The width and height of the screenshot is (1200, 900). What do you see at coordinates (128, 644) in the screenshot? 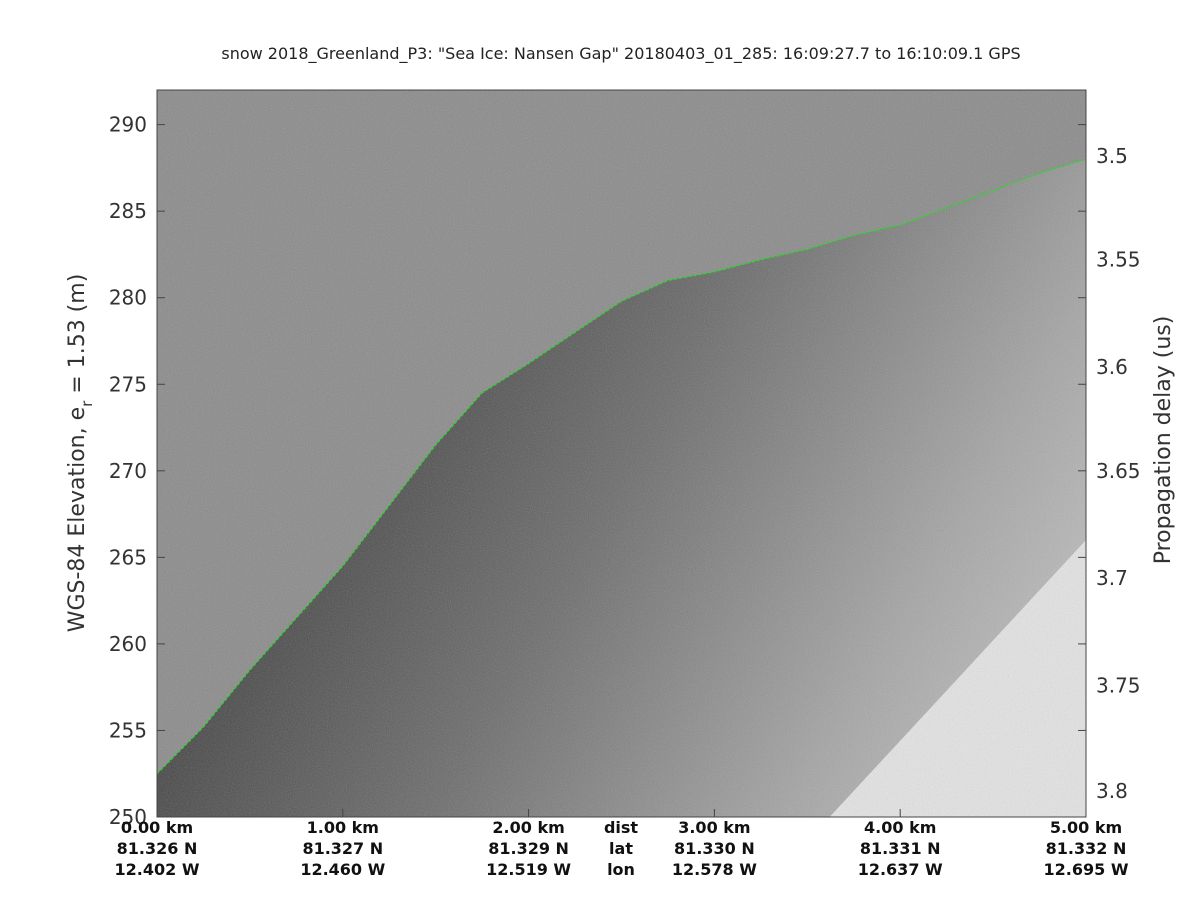
I see `y-tick-label: 260` at bounding box center [128, 644].